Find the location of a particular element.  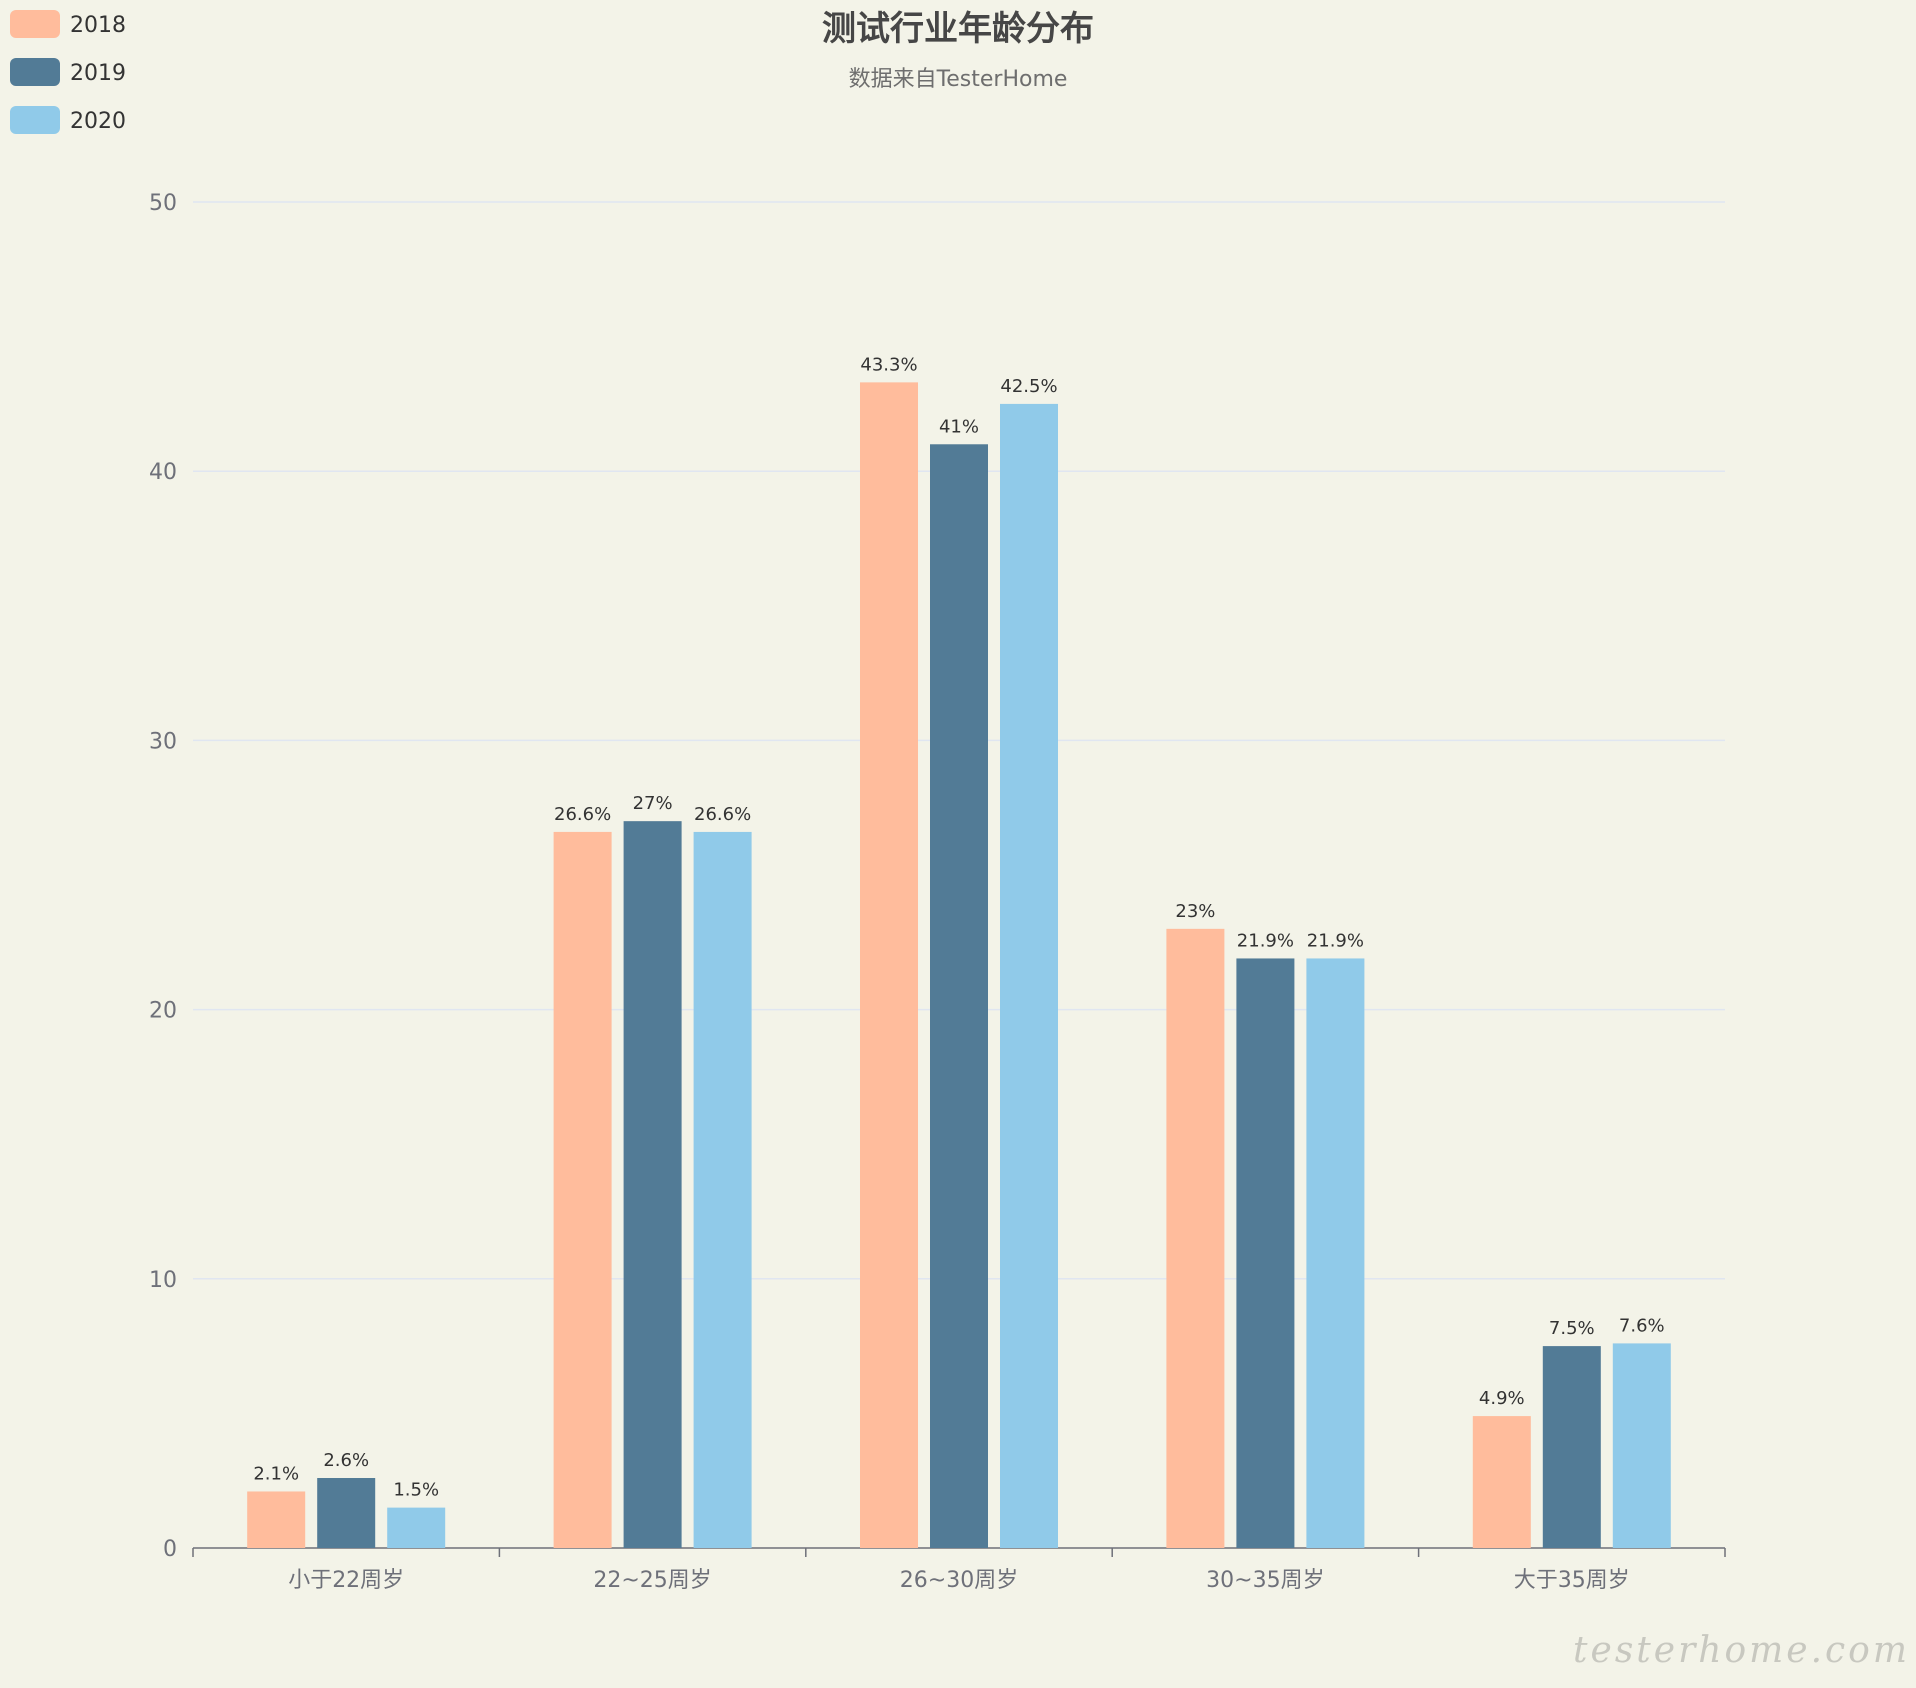

bar-label-2020-4: 21.9% is located at coordinates (1335, 940).